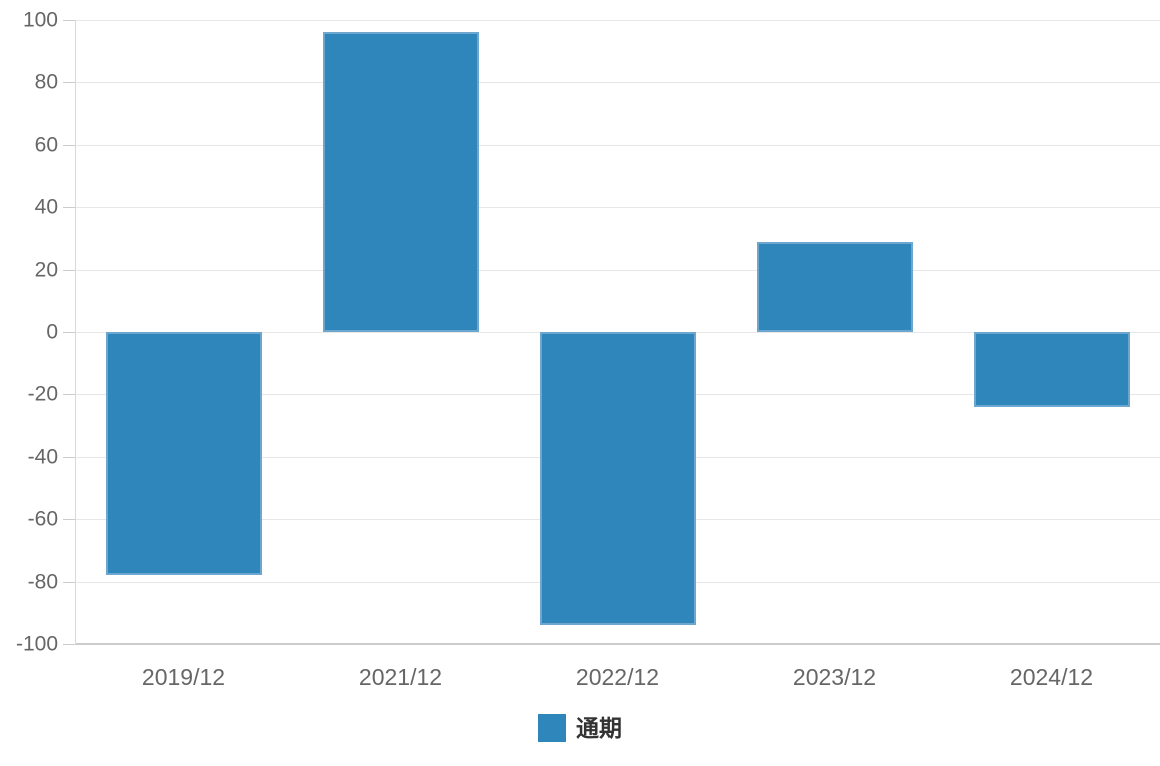 The height and width of the screenshot is (766, 1160). Describe the element at coordinates (552, 728) in the screenshot. I see `legend-swatch-icon` at that location.